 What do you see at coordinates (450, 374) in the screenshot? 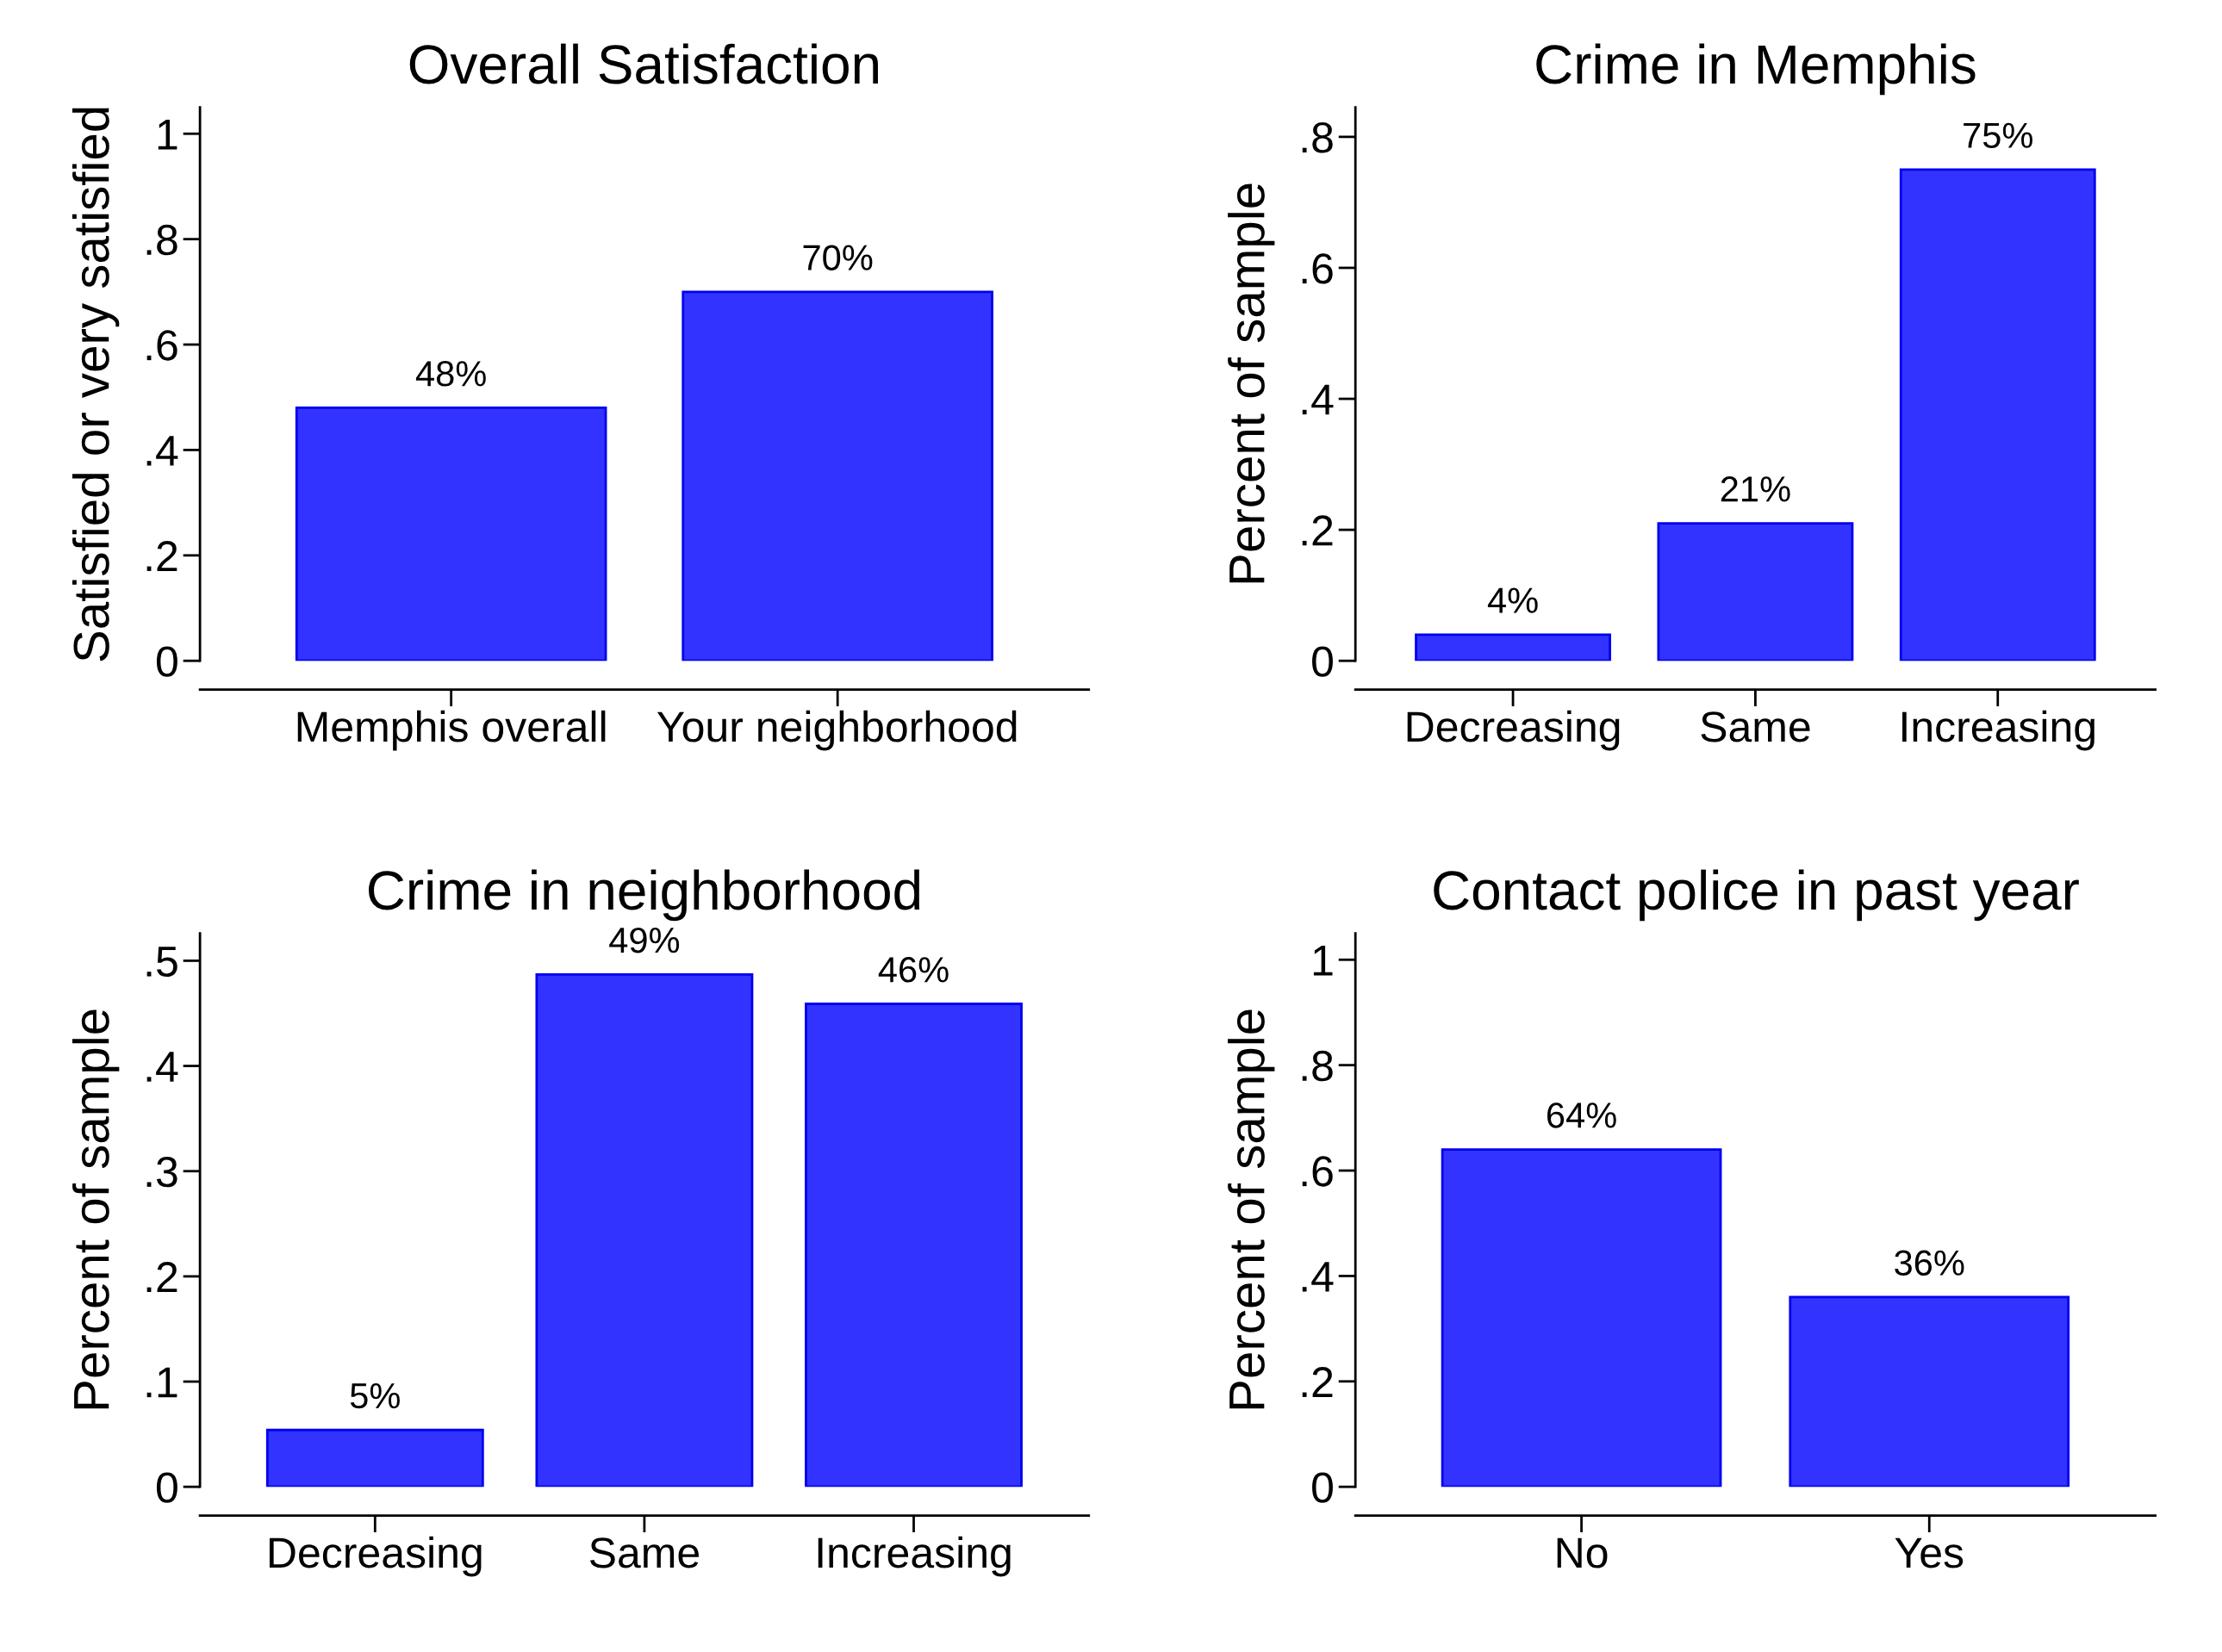
I see `data-label: 48%` at bounding box center [450, 374].